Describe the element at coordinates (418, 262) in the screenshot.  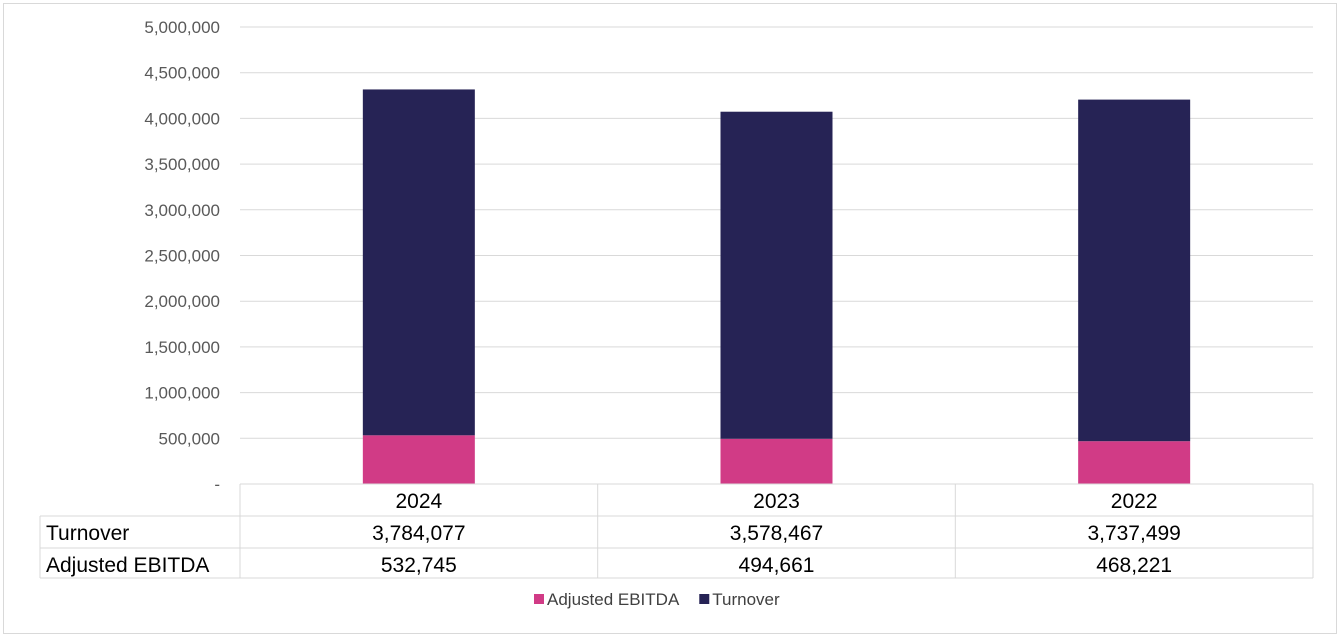
I see `bar-turnover-2024` at that location.